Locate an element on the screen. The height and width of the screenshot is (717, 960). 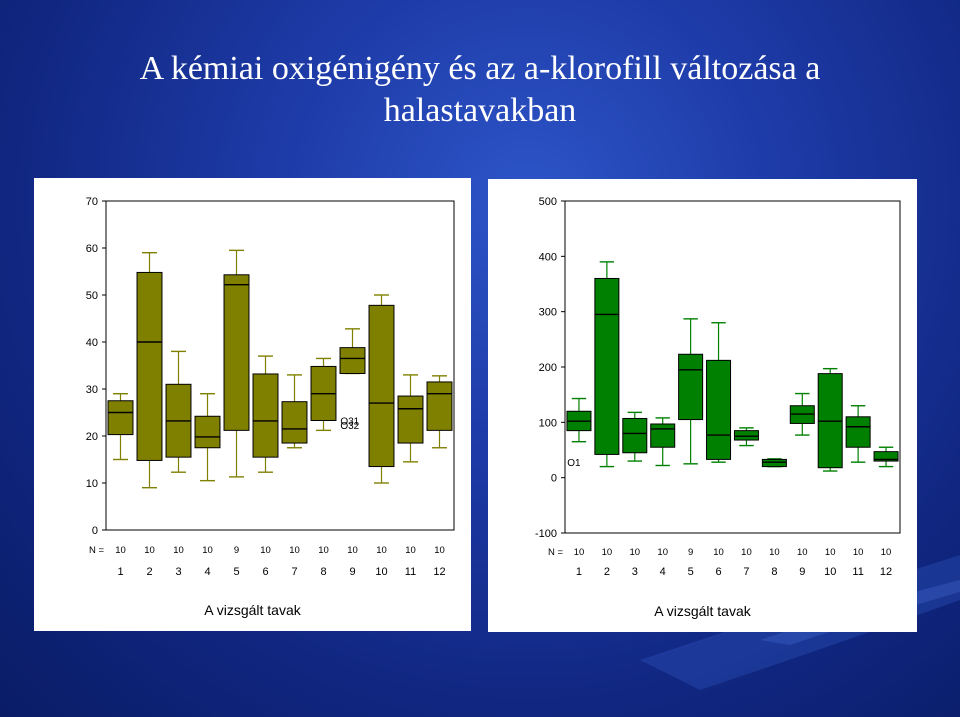
y-tick-label: 50 is located at coordinates (92, 296).